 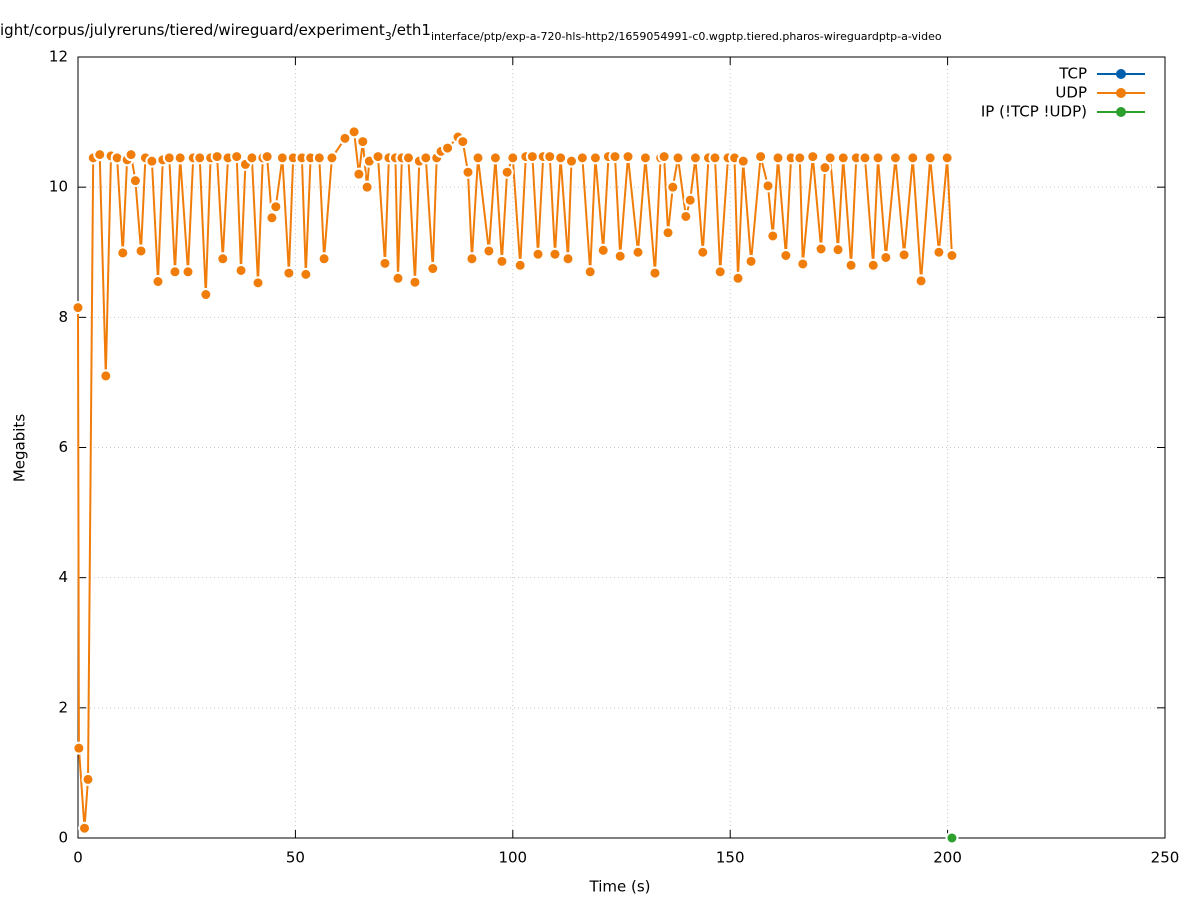 I want to click on title-part: /eth1, so click(x=411, y=30).